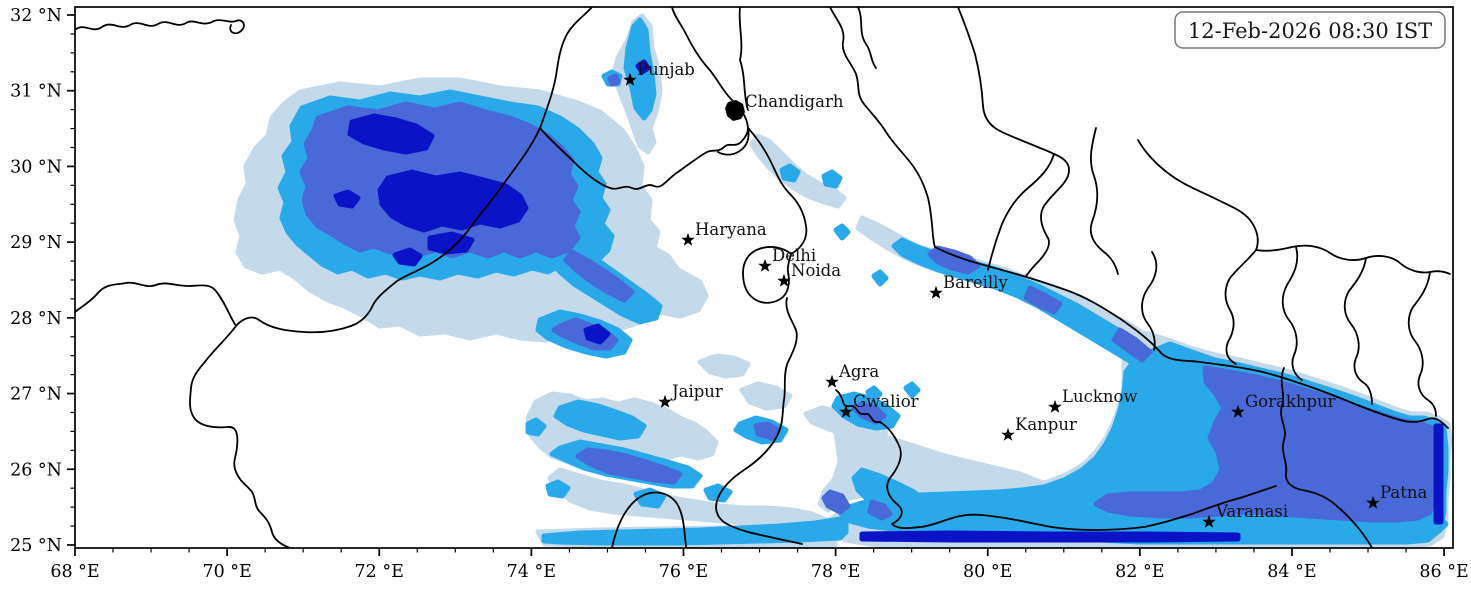  What do you see at coordinates (1046, 424) in the screenshot?
I see `city-label: Kanpur` at bounding box center [1046, 424].